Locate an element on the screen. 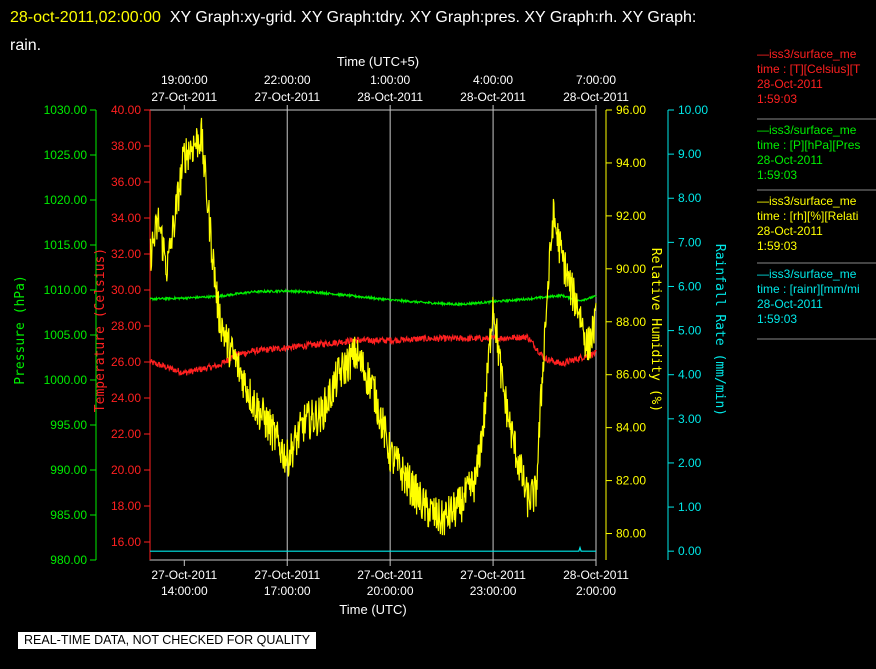  y-axis-label-pressure: Pressure (hPa) is located at coordinates (20, 330).